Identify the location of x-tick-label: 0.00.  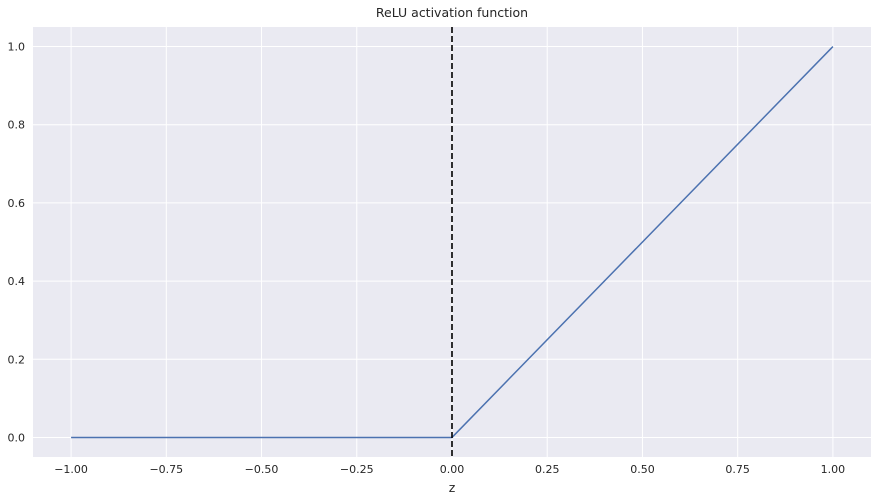
(452, 469).